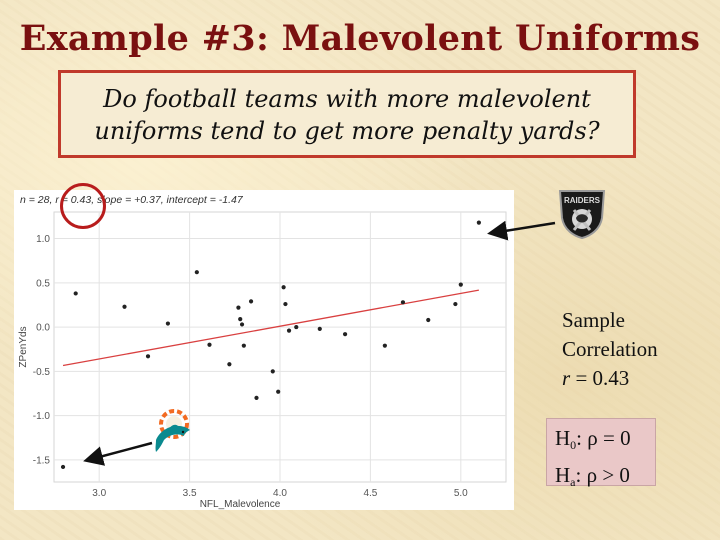 Image resolution: width=720 pixels, height=540 pixels. I want to click on y-tick-label: 1.0, so click(43, 239).